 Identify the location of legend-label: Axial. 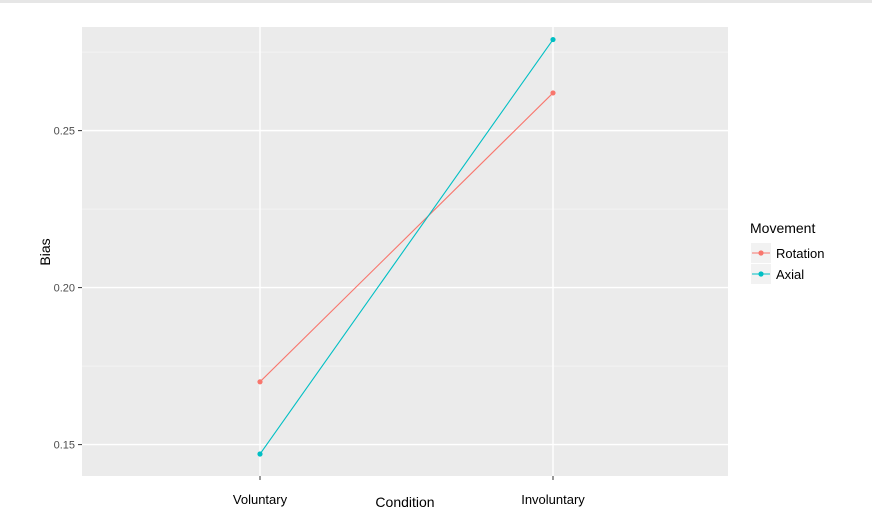
(790, 274).